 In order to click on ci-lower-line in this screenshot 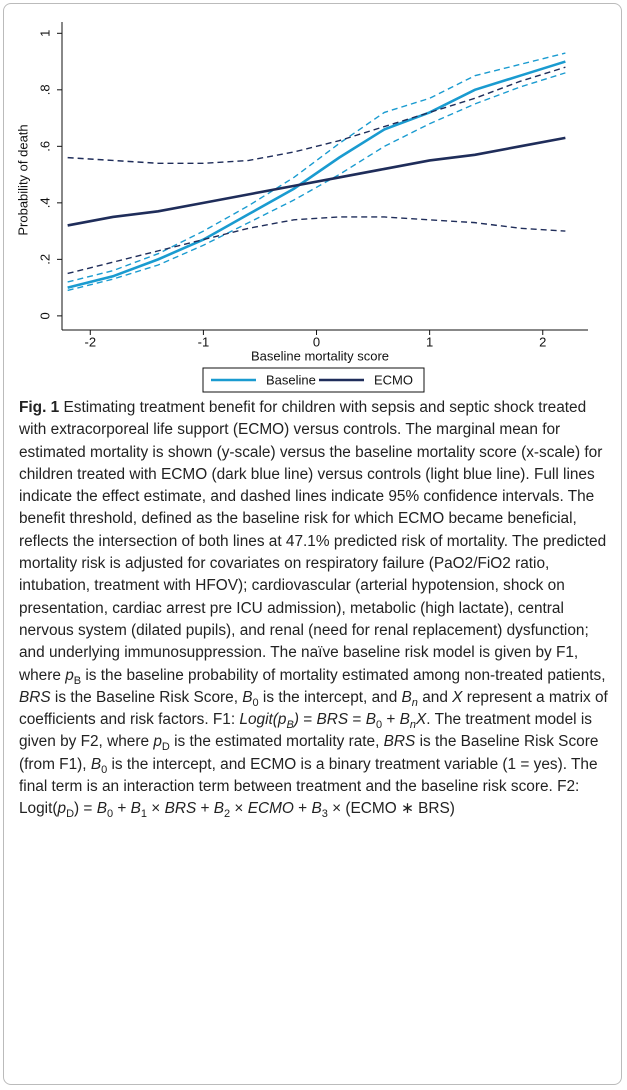, I will do `click(316, 245)`.